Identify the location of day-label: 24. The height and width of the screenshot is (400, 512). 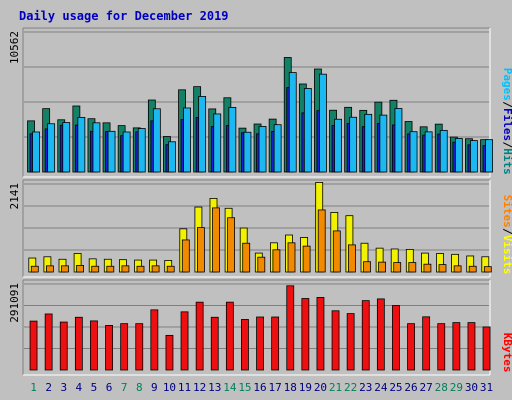
(381, 387).